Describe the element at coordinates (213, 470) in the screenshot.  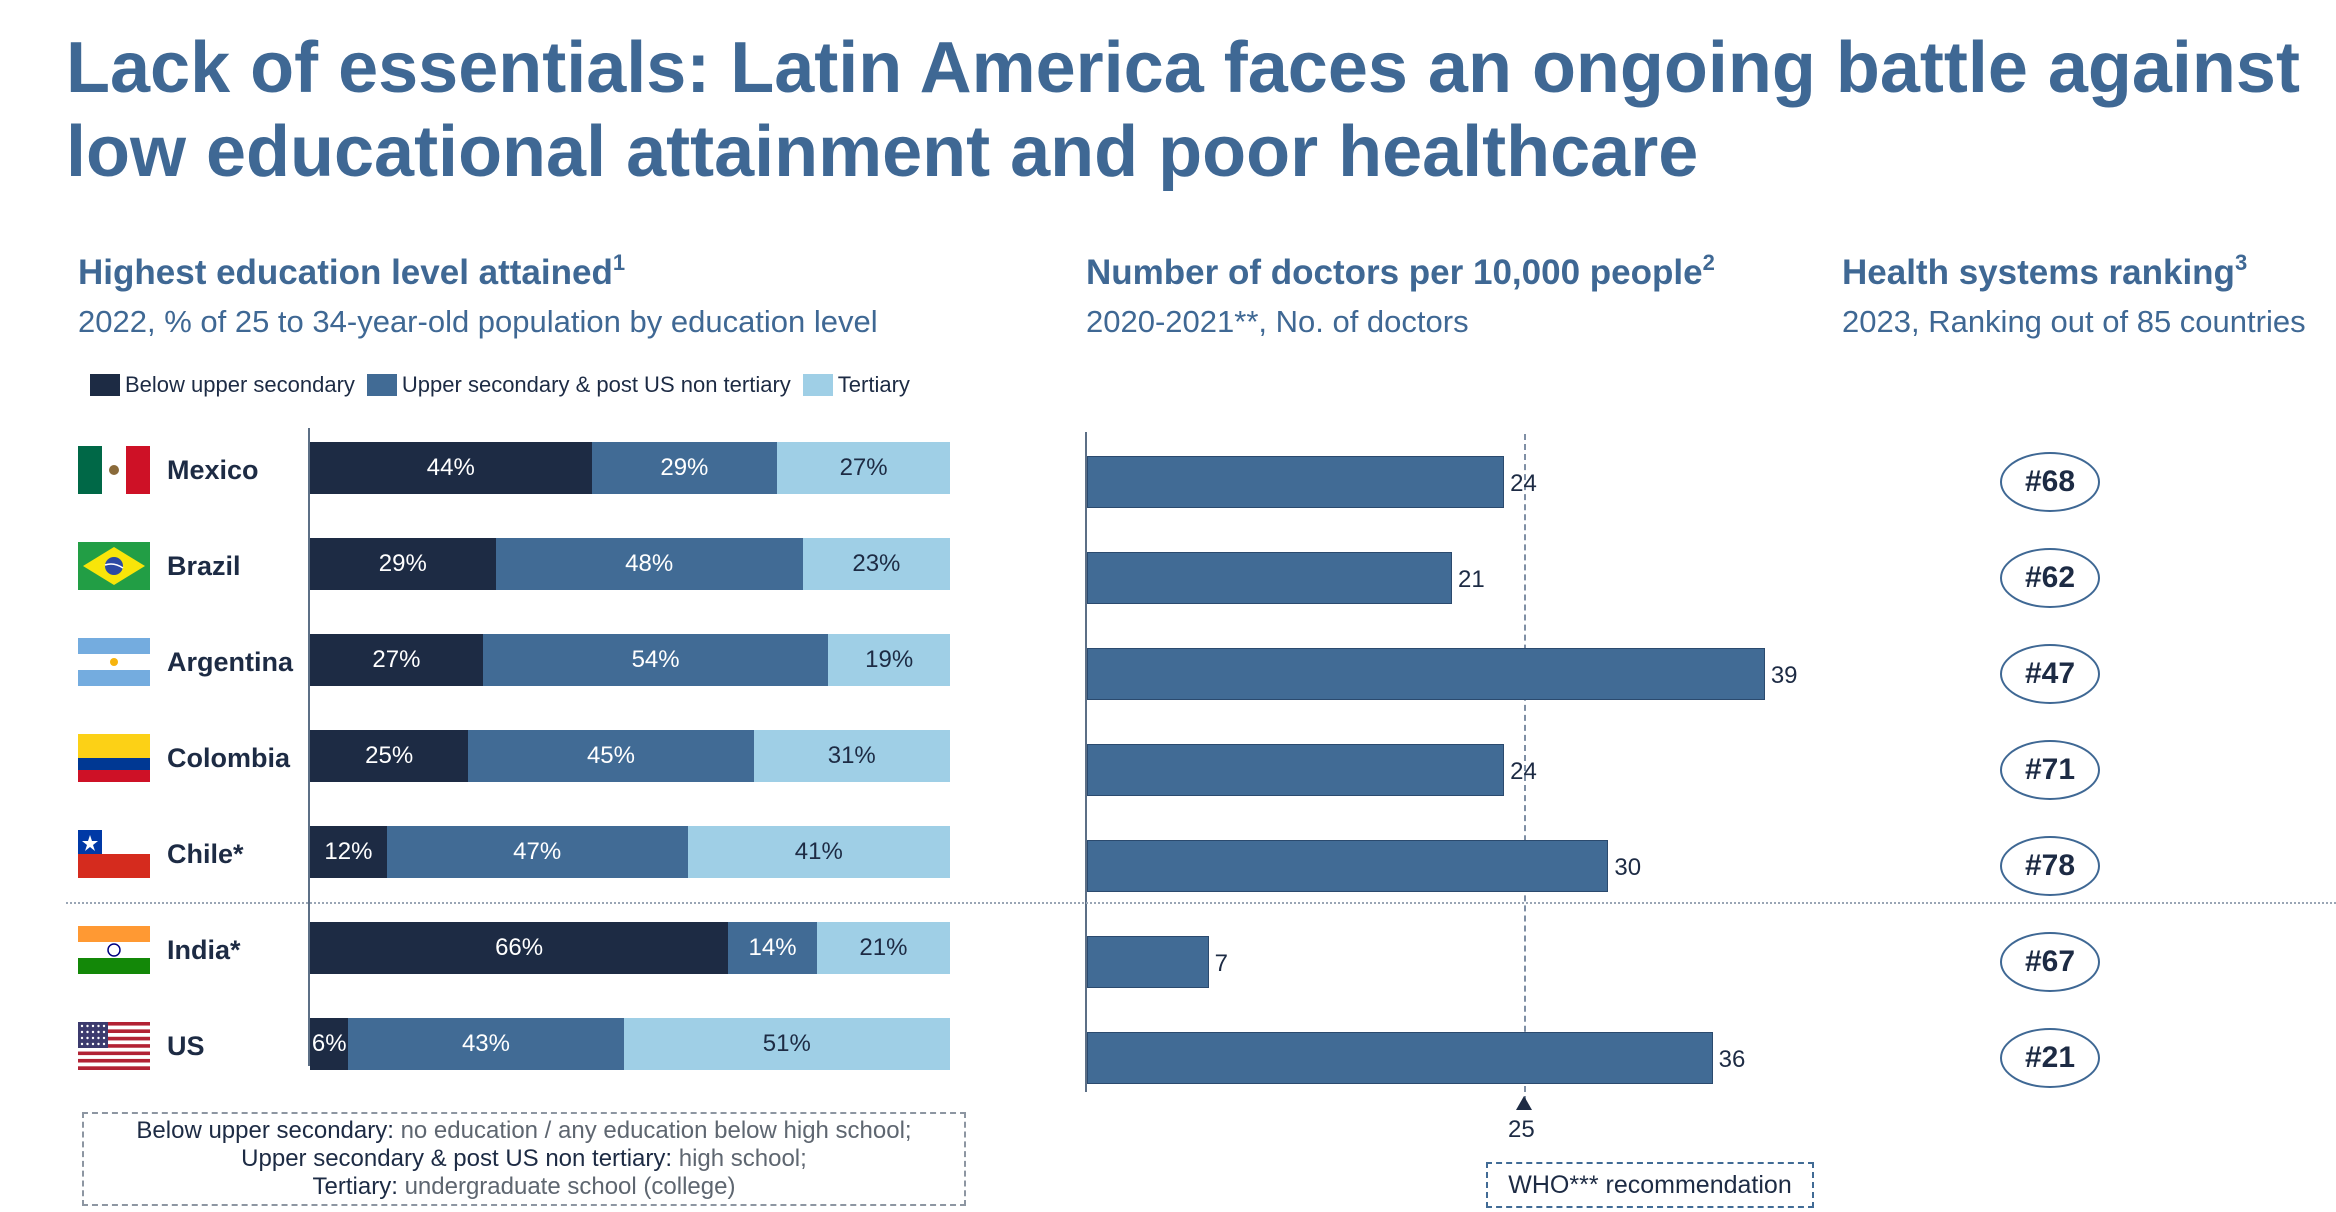
I see `country-label-mexico: Mexico` at that location.